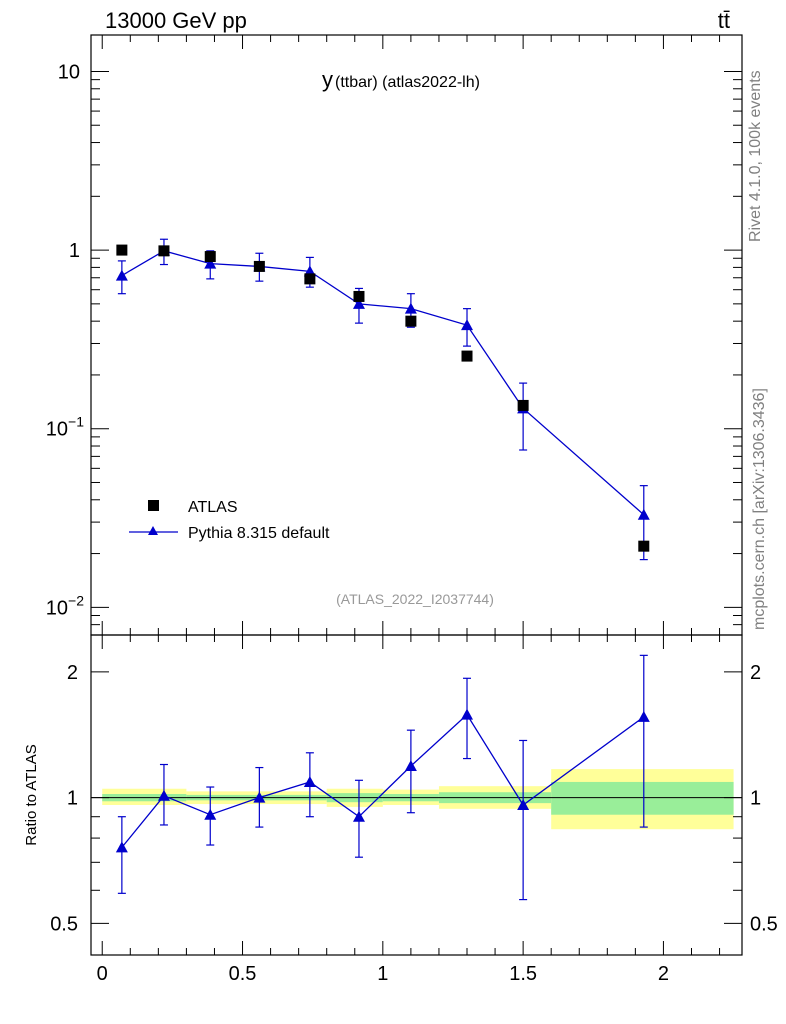 Image resolution: width=786 pixels, height=1024 pixels. I want to click on legend-pythia-marker, so click(153, 530).